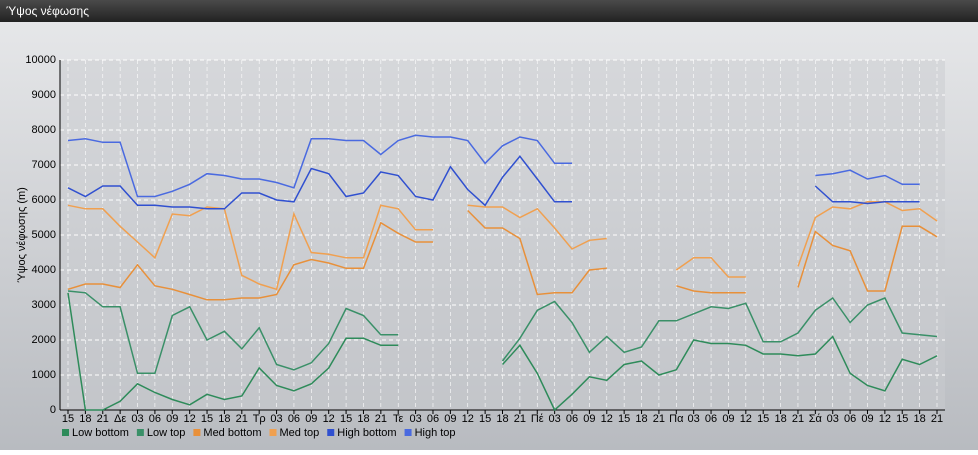 This screenshot has width=978, height=455. What do you see at coordinates (44, 130) in the screenshot?
I see `y-tick-label: 8000` at bounding box center [44, 130].